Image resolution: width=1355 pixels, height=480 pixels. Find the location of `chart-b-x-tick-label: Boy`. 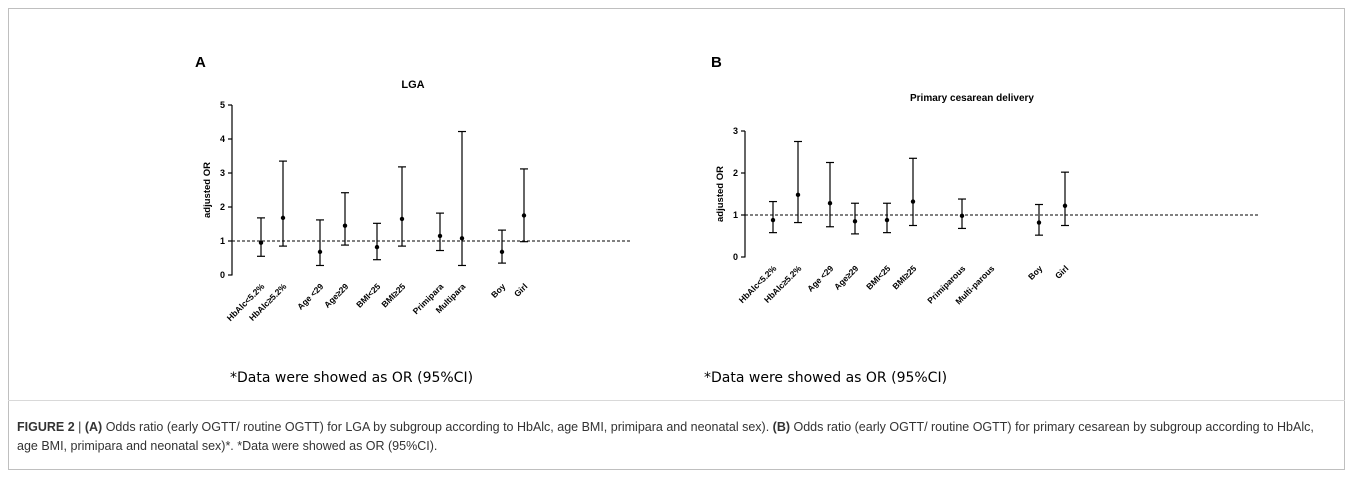

chart-b-x-tick-label: Boy is located at coordinates (1035, 272).